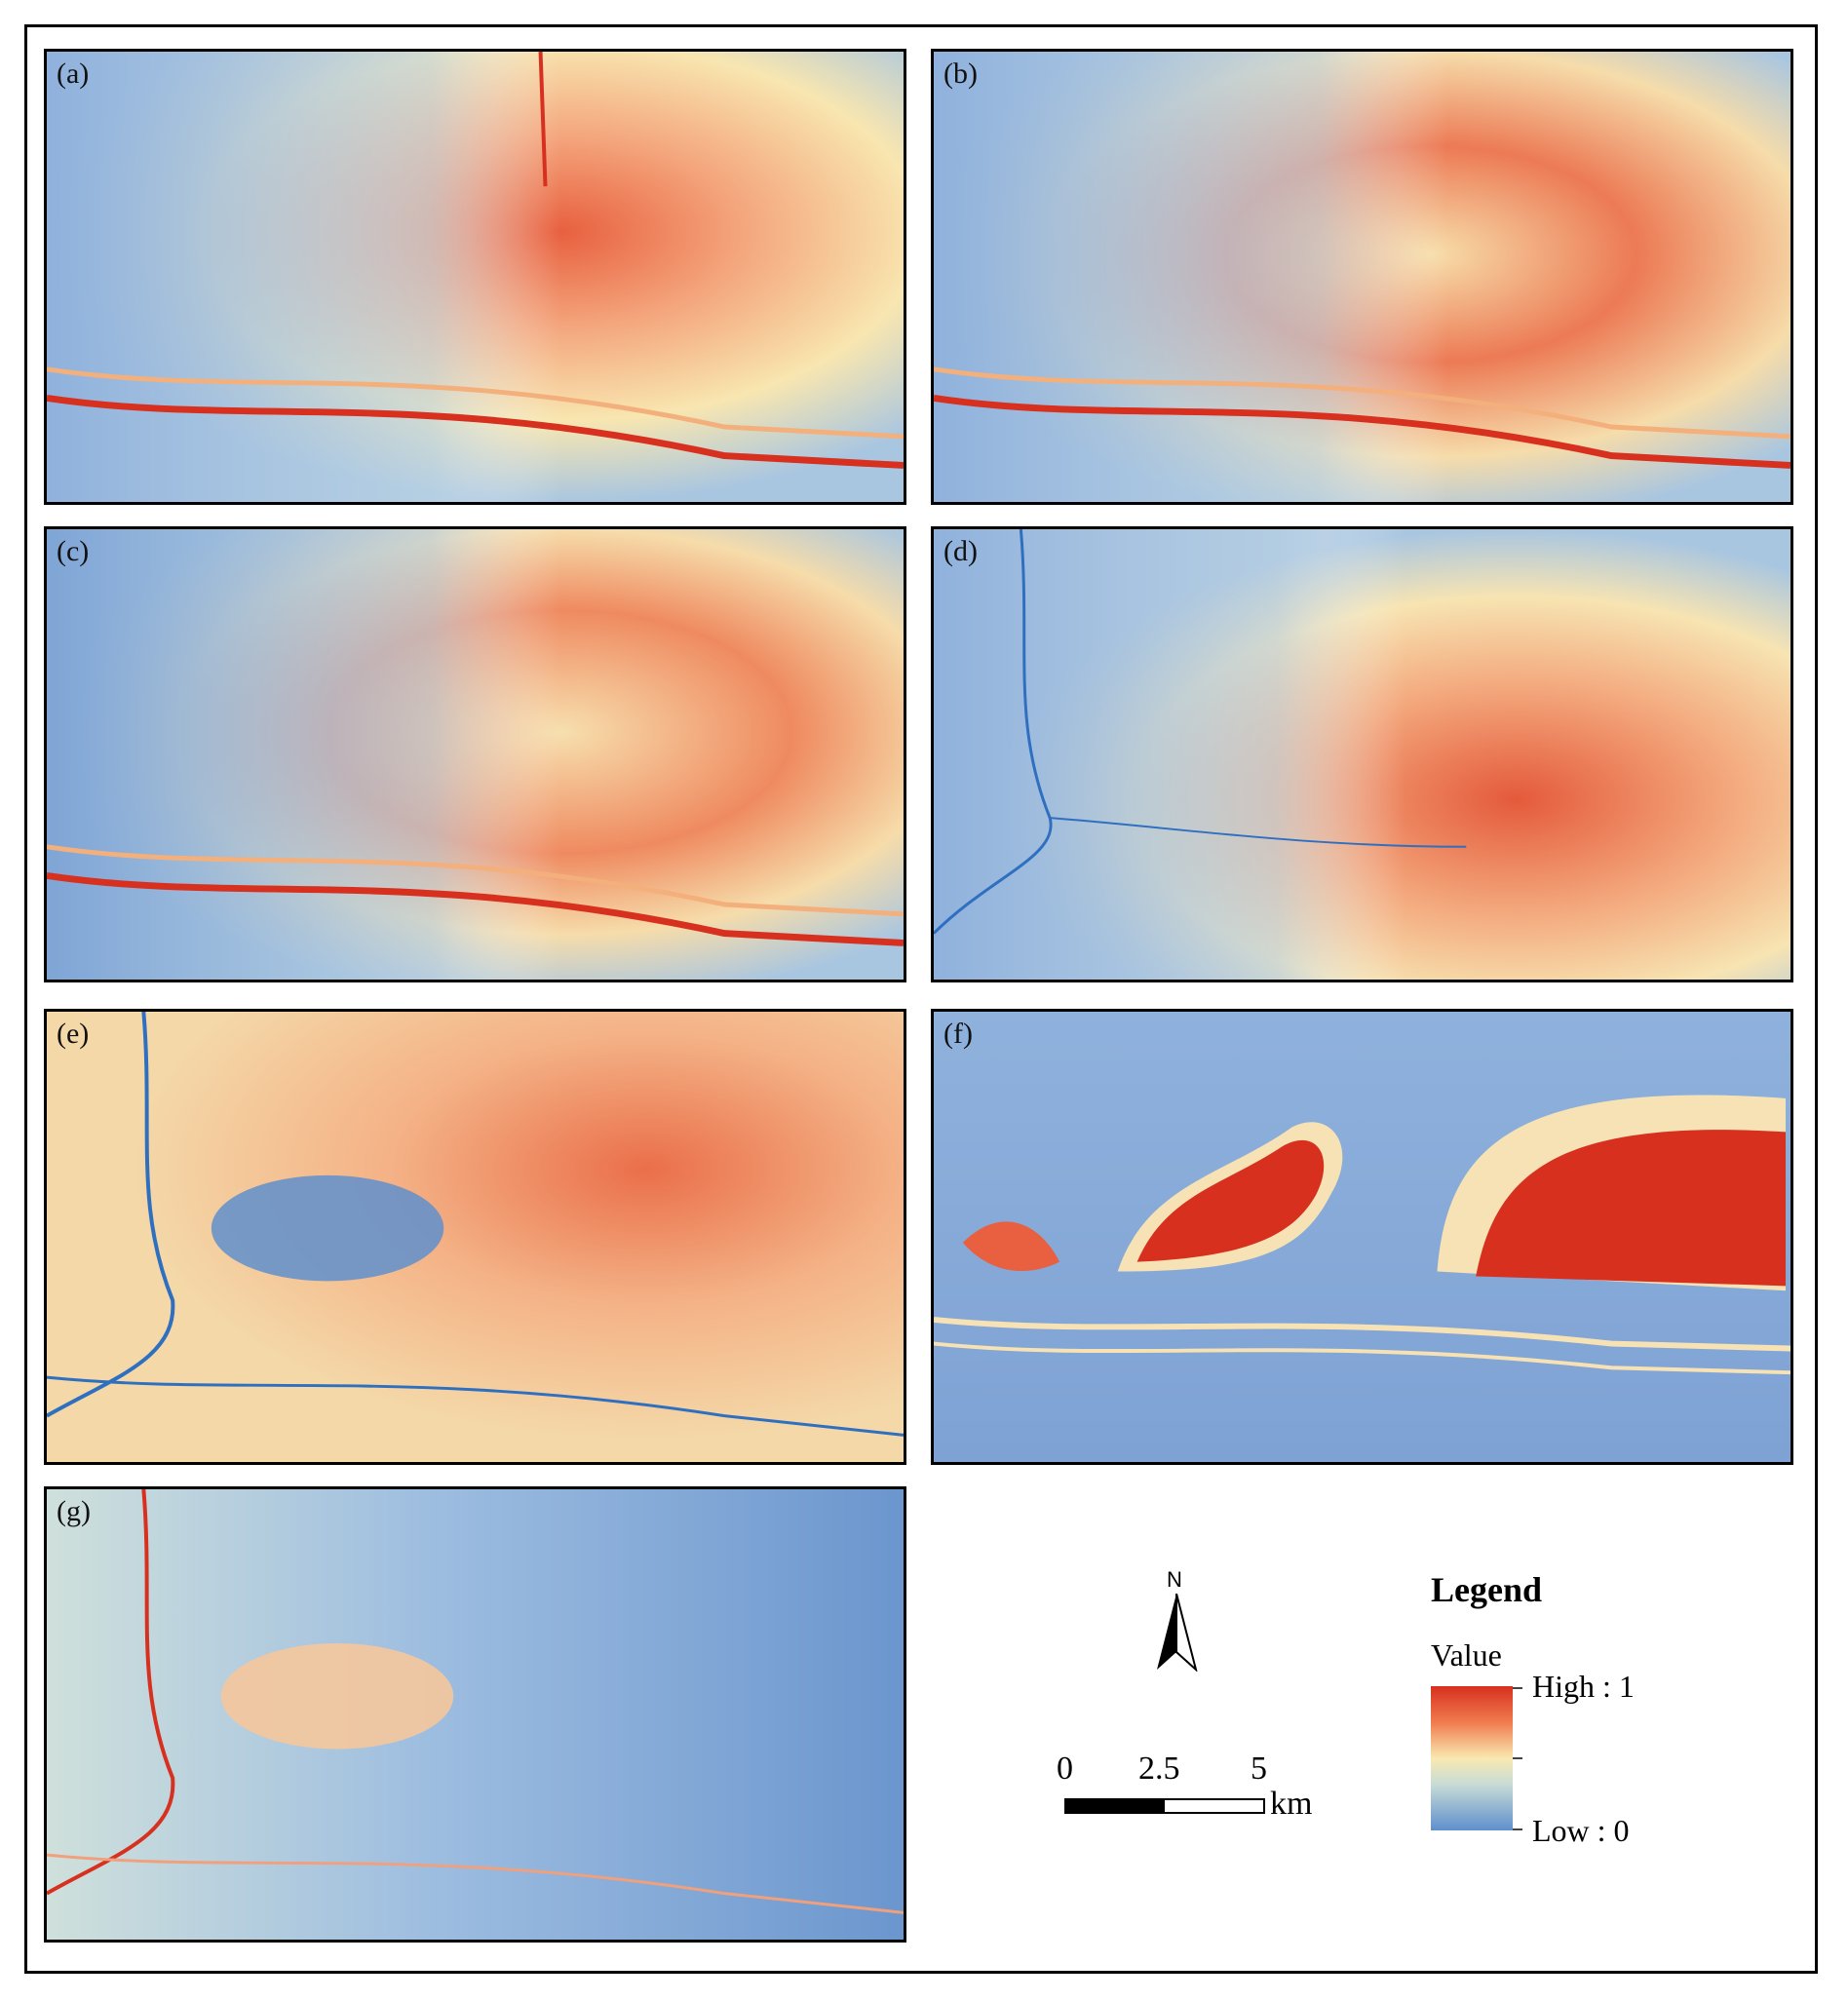  What do you see at coordinates (1583, 1686) in the screenshot?
I see `legend-high-label: High : 1` at bounding box center [1583, 1686].